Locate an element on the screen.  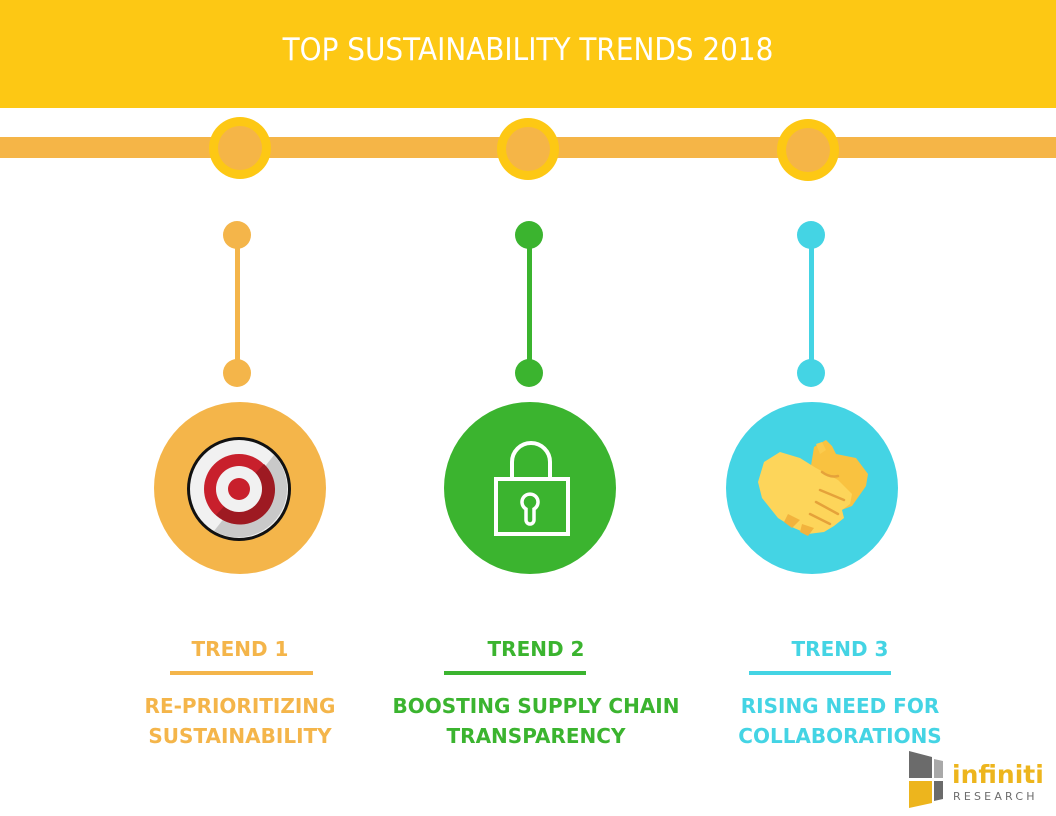
trend-2-icon-circle is located at coordinates (530, 488).